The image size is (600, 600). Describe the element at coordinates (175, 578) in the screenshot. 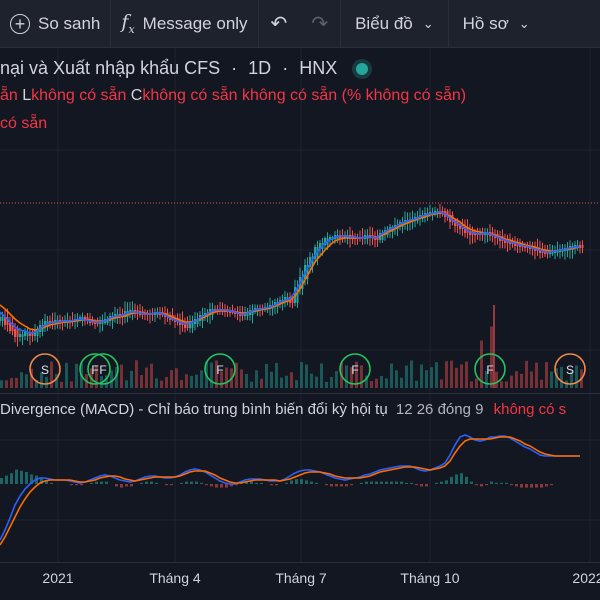

I see `time-axis-tick: Tháng 4` at that location.